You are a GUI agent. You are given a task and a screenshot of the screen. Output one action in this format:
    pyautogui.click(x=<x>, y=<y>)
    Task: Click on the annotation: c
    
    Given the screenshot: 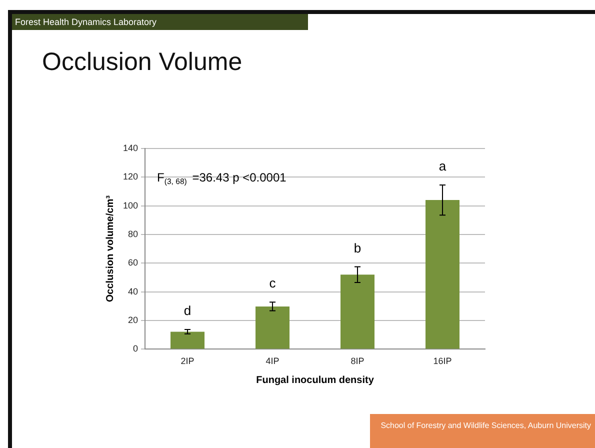 What is the action you would take?
    pyautogui.click(x=272, y=283)
    